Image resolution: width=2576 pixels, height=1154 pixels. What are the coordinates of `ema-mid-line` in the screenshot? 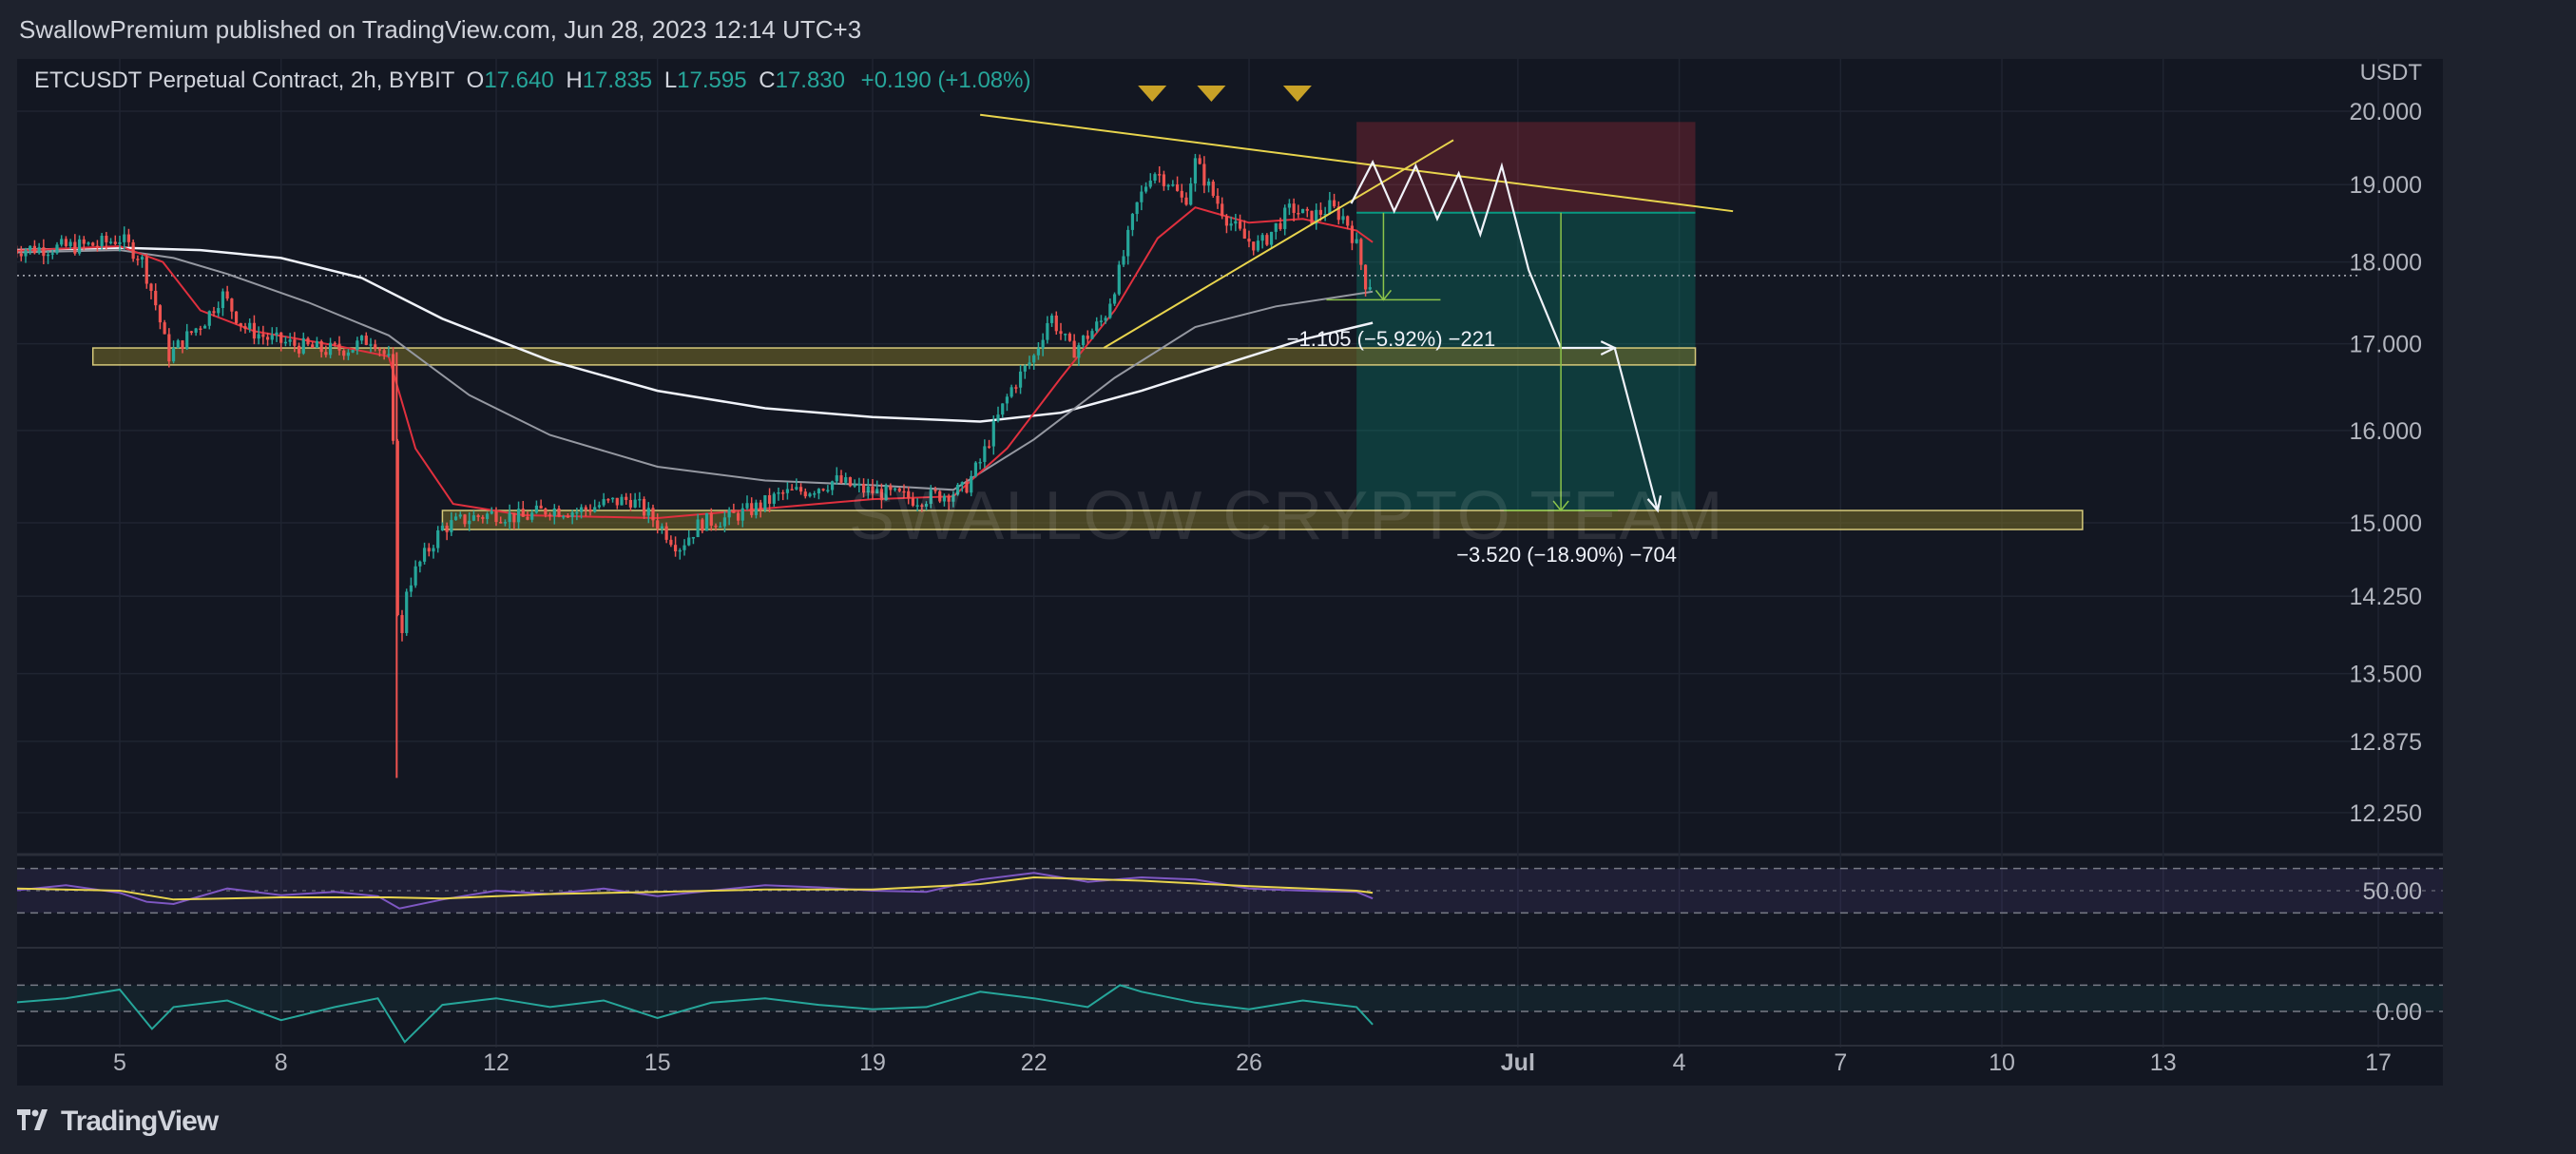 It's located at (696, 370).